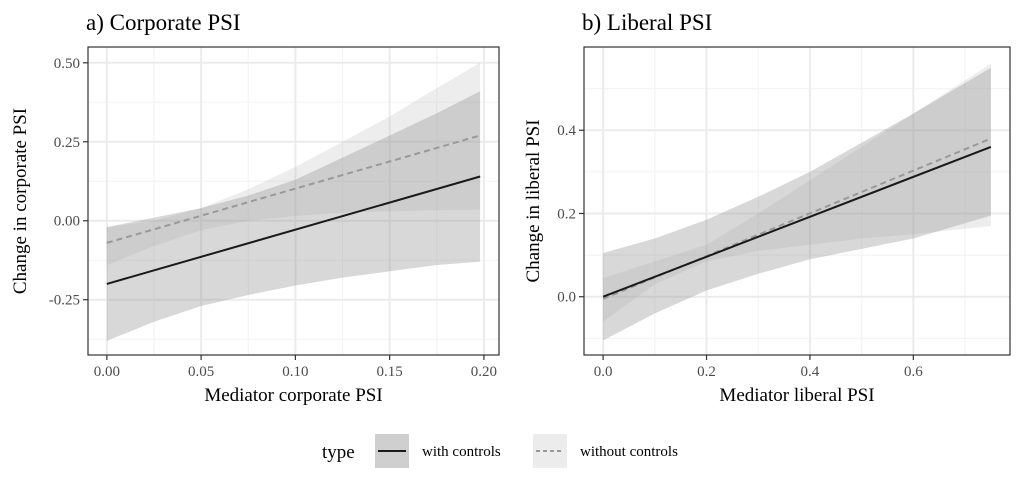 The width and height of the screenshot is (1023, 481). What do you see at coordinates (67, 143) in the screenshot?
I see `y-tick-label: 0.25` at bounding box center [67, 143].